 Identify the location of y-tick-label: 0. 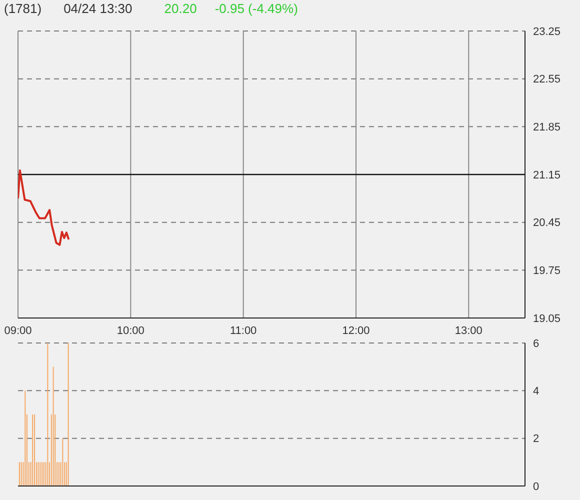
(536, 486).